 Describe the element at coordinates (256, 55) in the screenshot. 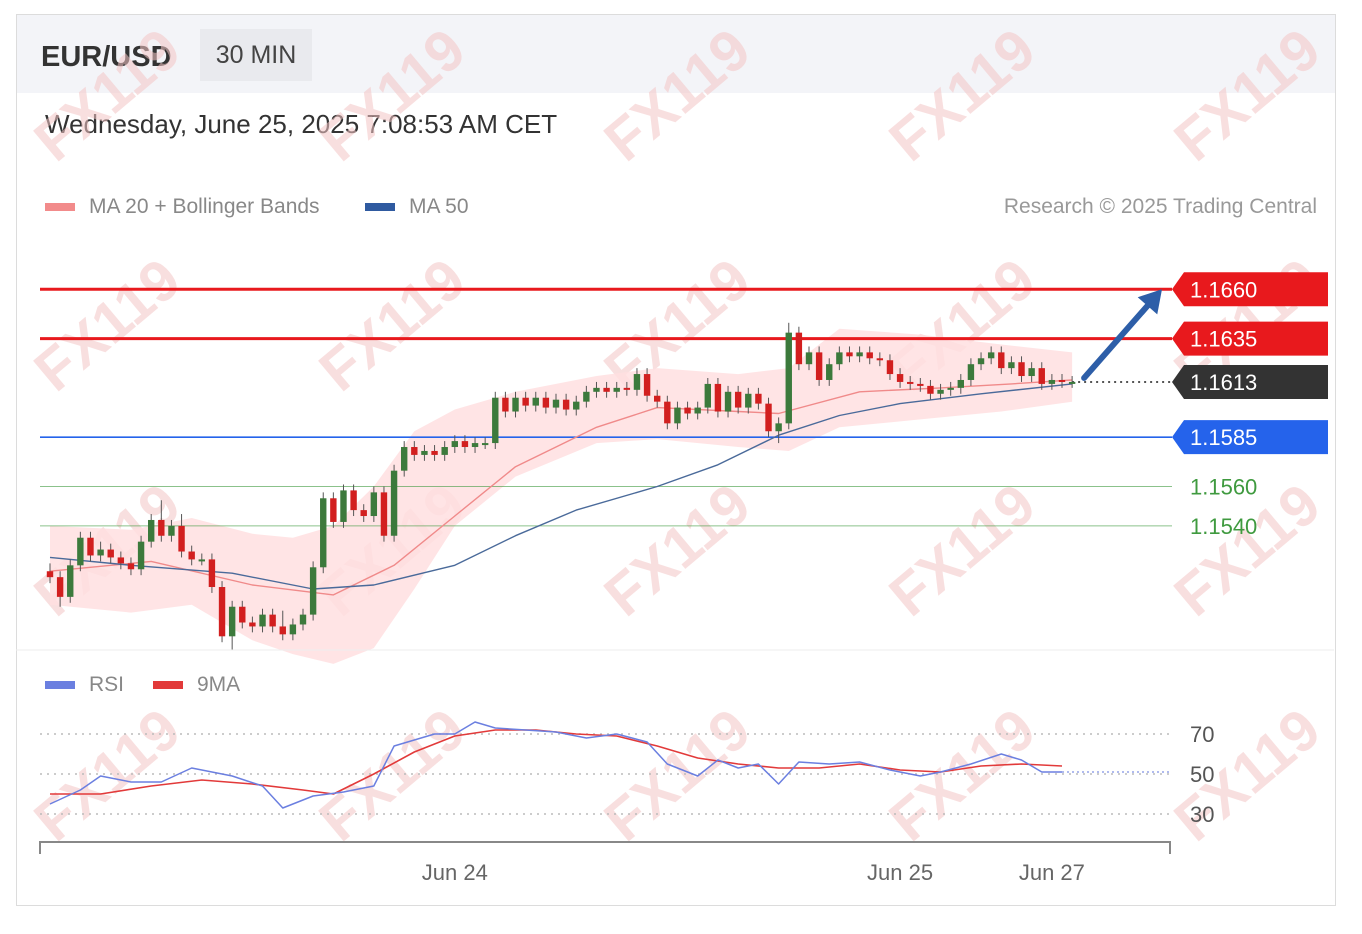

I see `timeframe-badge: 30 MIN` at that location.